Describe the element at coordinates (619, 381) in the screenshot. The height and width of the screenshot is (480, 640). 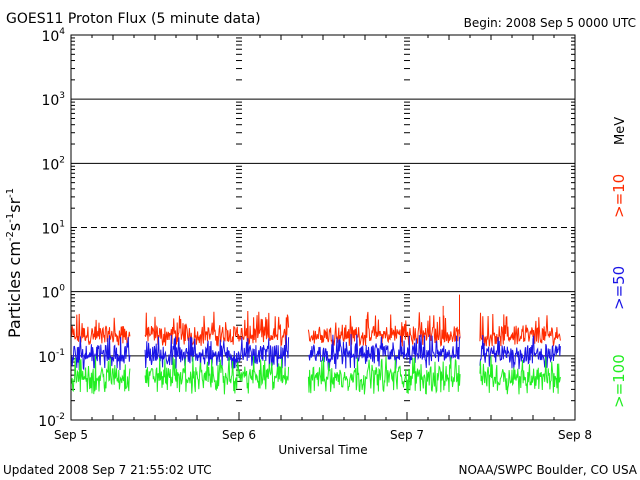
I see `legend-ge100: >=100` at that location.